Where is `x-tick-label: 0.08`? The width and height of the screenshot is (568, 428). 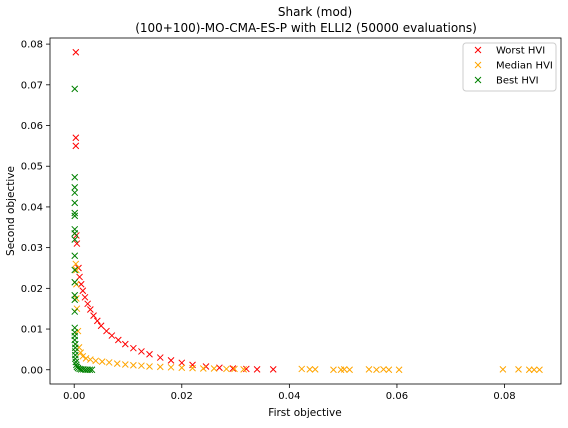 x-tick-label: 0.08 is located at coordinates (504, 396).